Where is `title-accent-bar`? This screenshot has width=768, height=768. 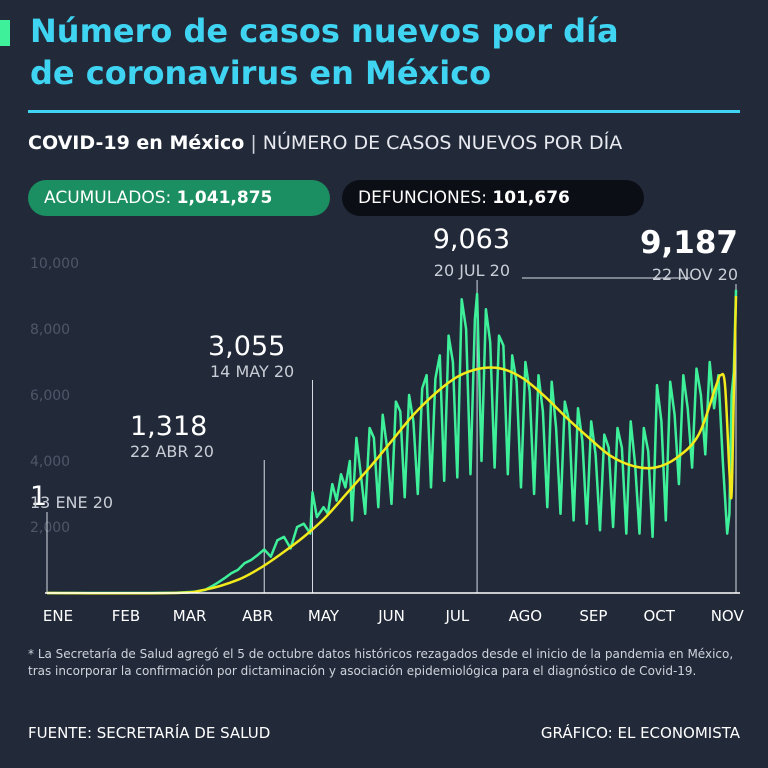 title-accent-bar is located at coordinates (5, 33).